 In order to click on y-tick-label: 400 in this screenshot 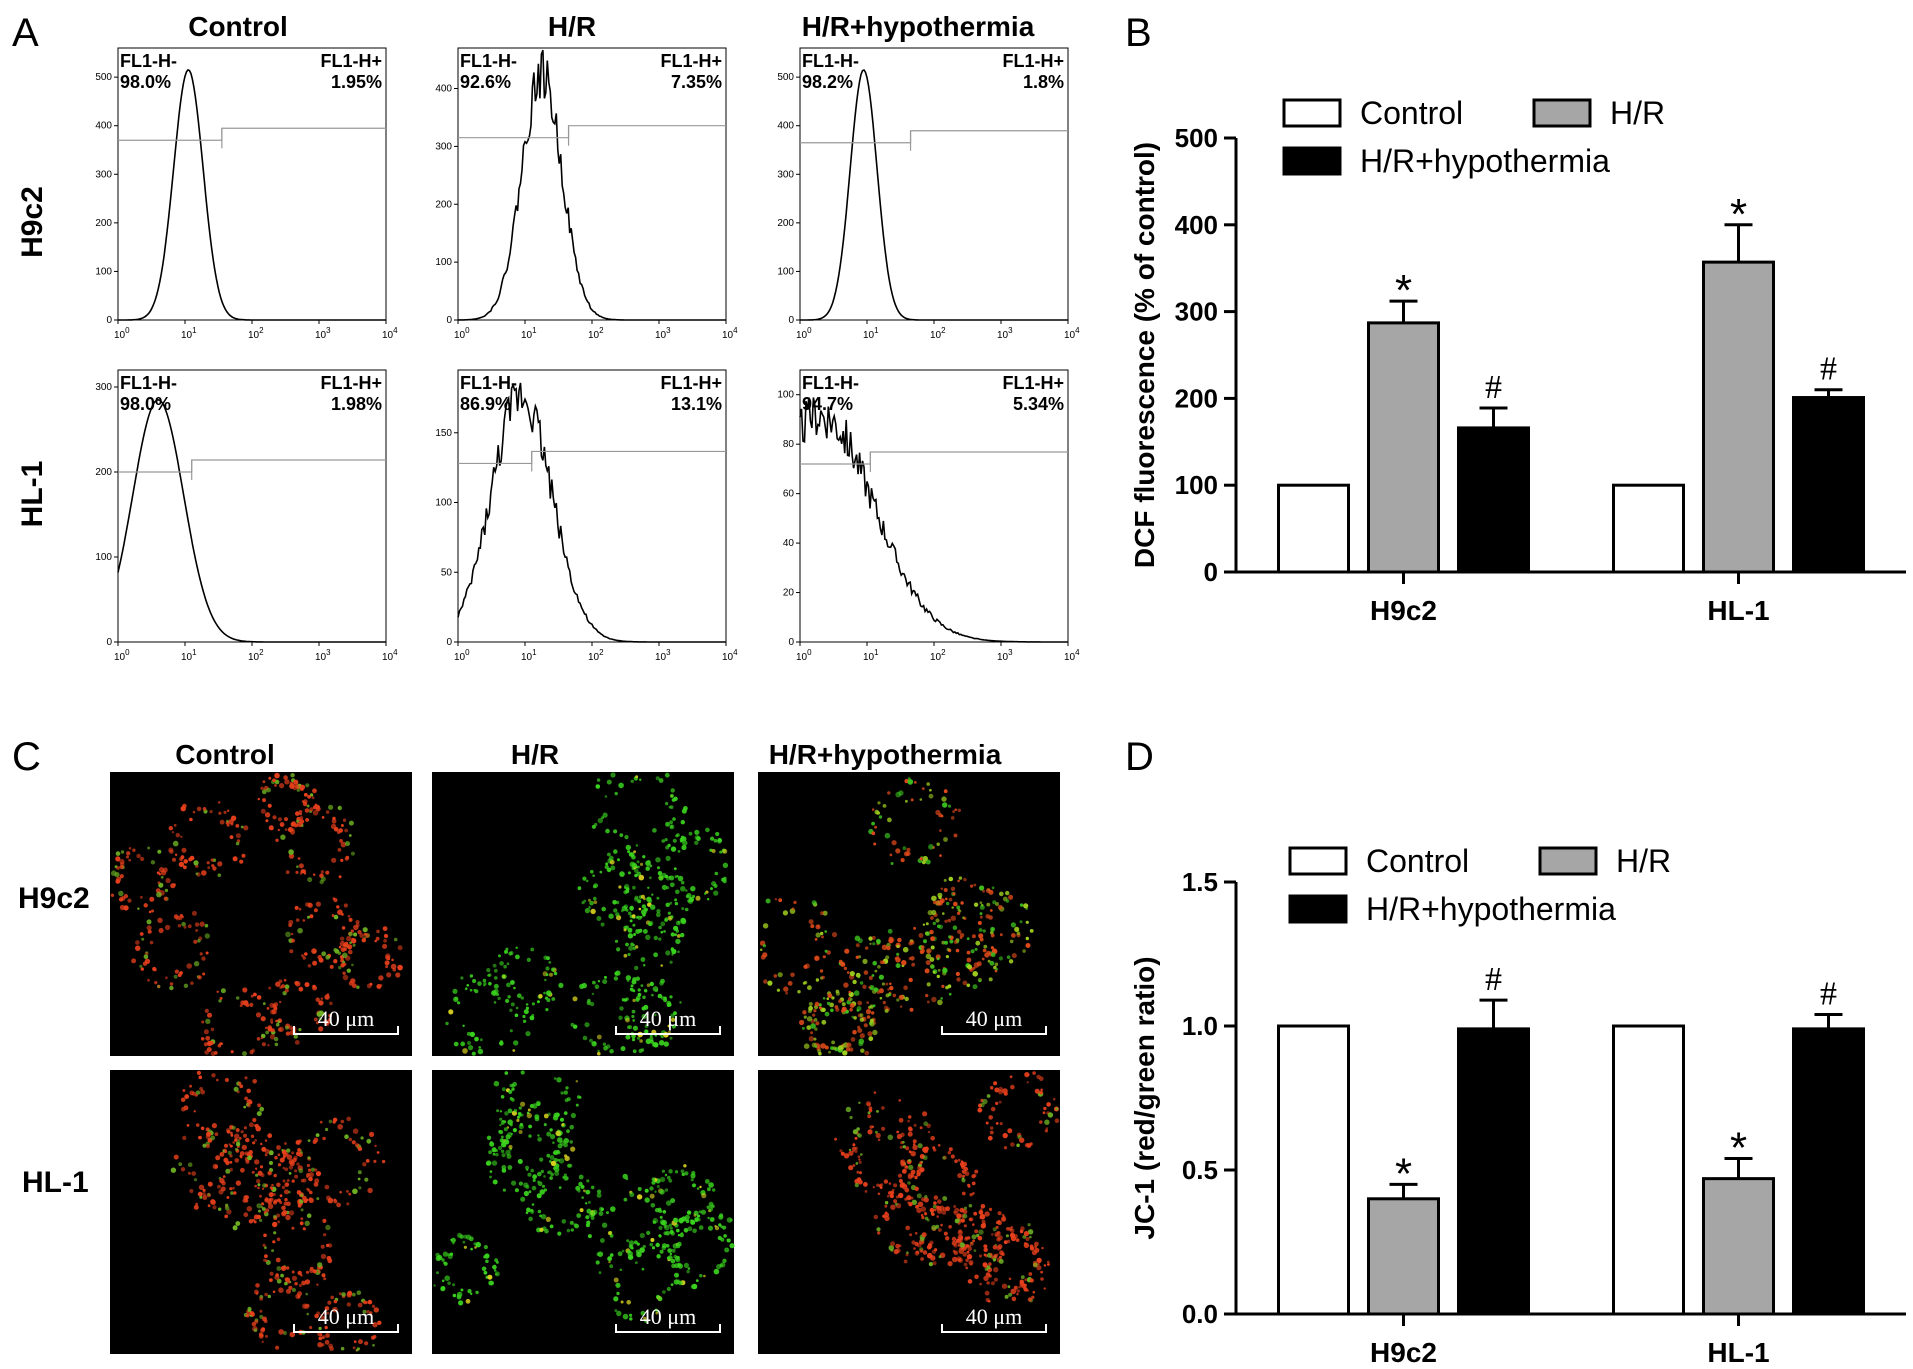, I will do `click(785, 126)`.